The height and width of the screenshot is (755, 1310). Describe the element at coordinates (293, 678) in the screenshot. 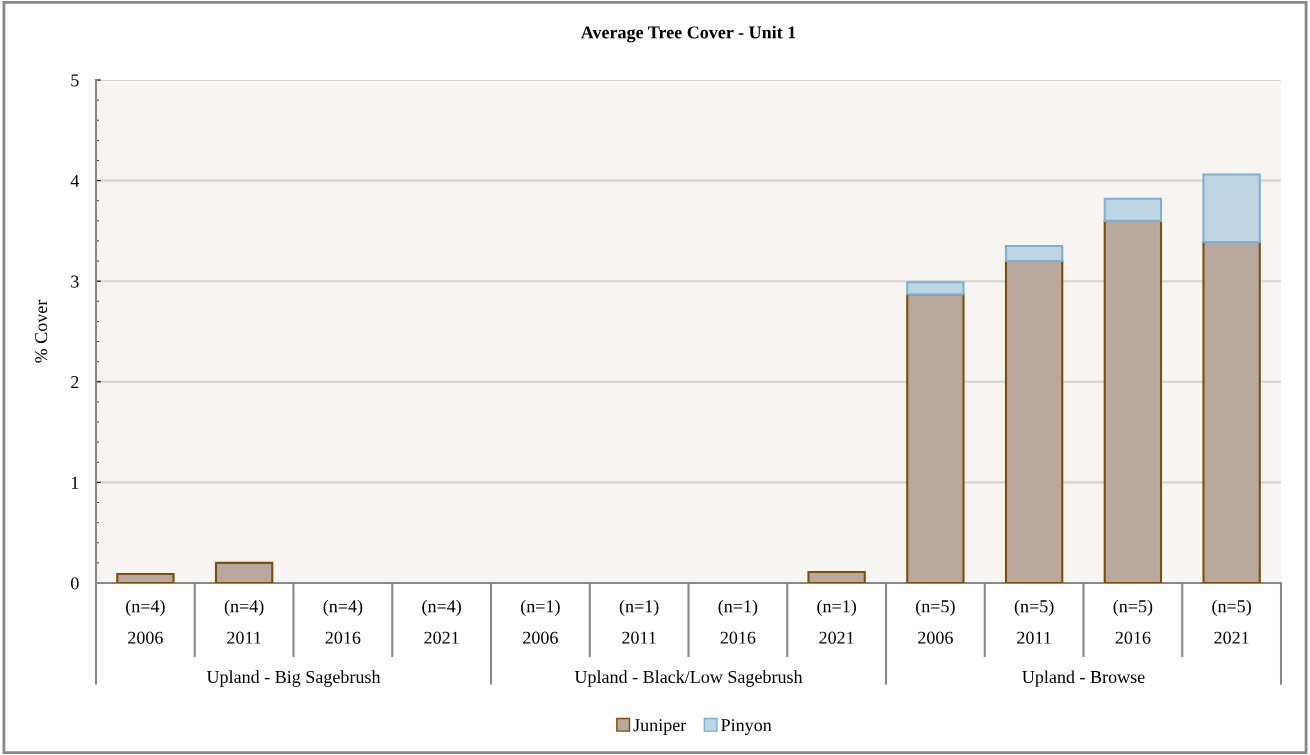

I see `text: Upland - Big Sagebrush` at that location.